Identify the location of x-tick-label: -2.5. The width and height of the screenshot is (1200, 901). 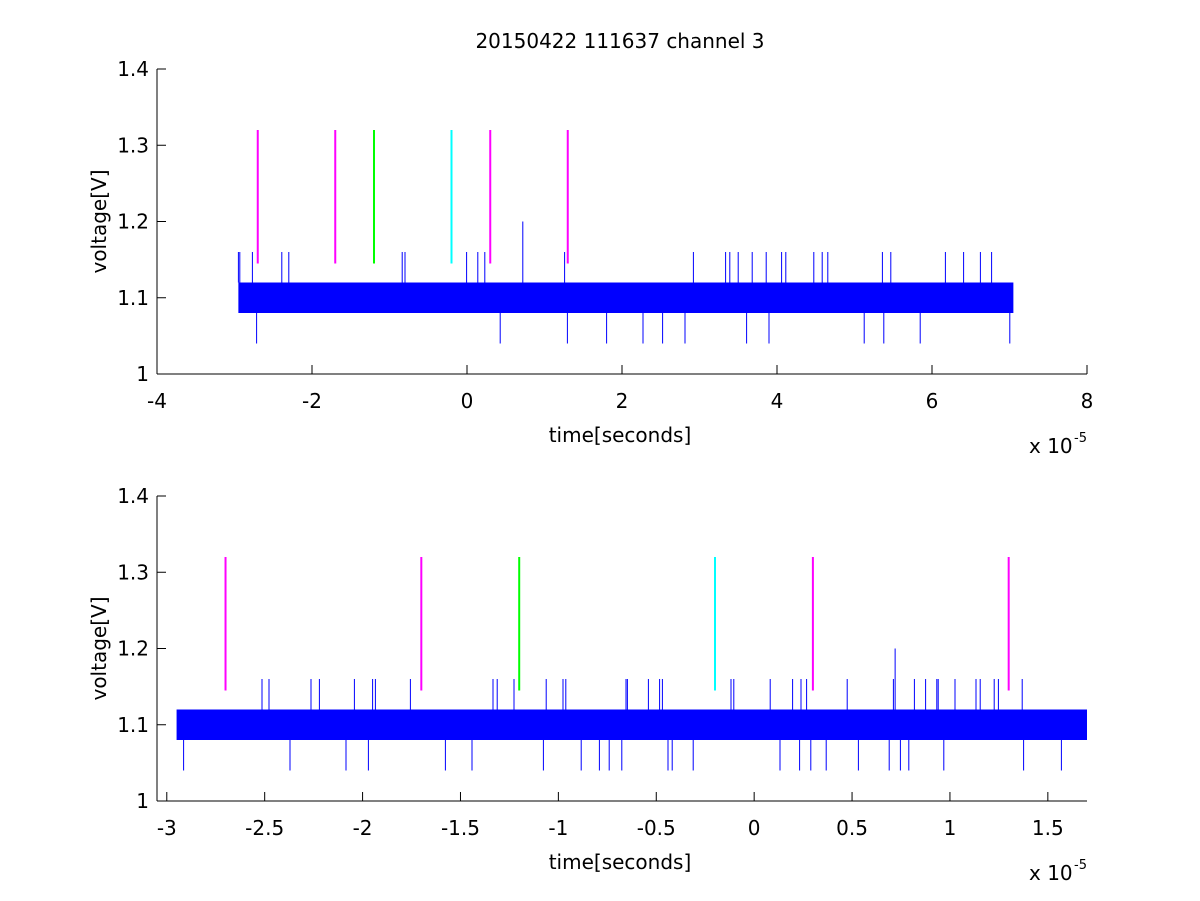
(264, 828).